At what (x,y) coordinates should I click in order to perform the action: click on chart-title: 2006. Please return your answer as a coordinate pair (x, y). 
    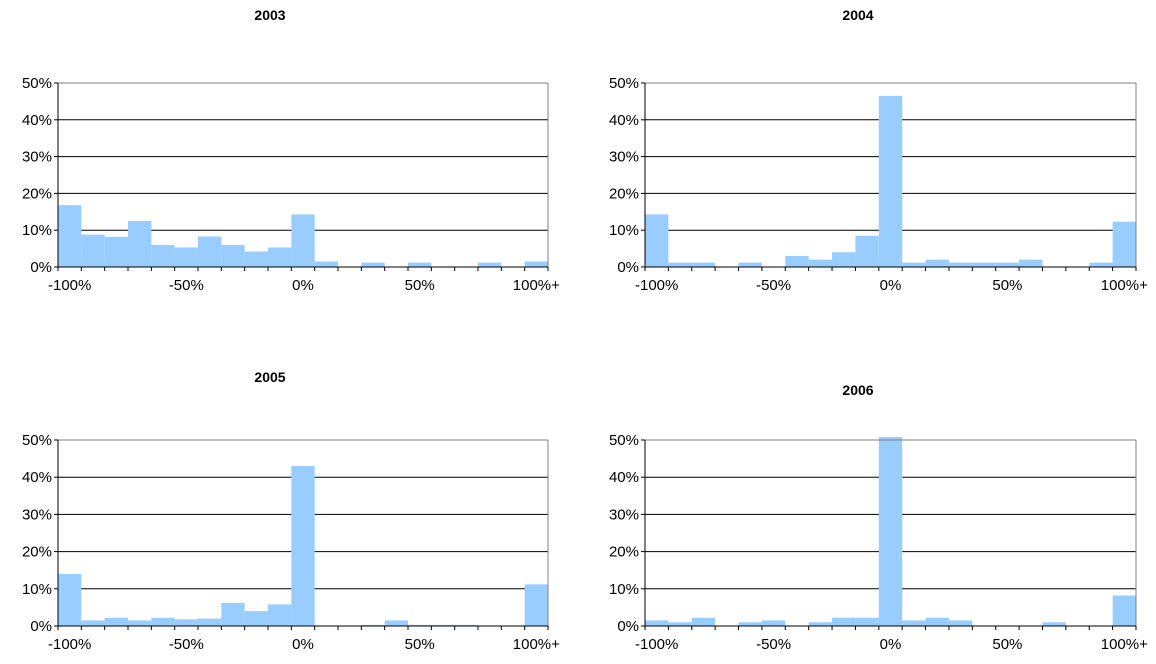
    Looking at the image, I should click on (857, 390).